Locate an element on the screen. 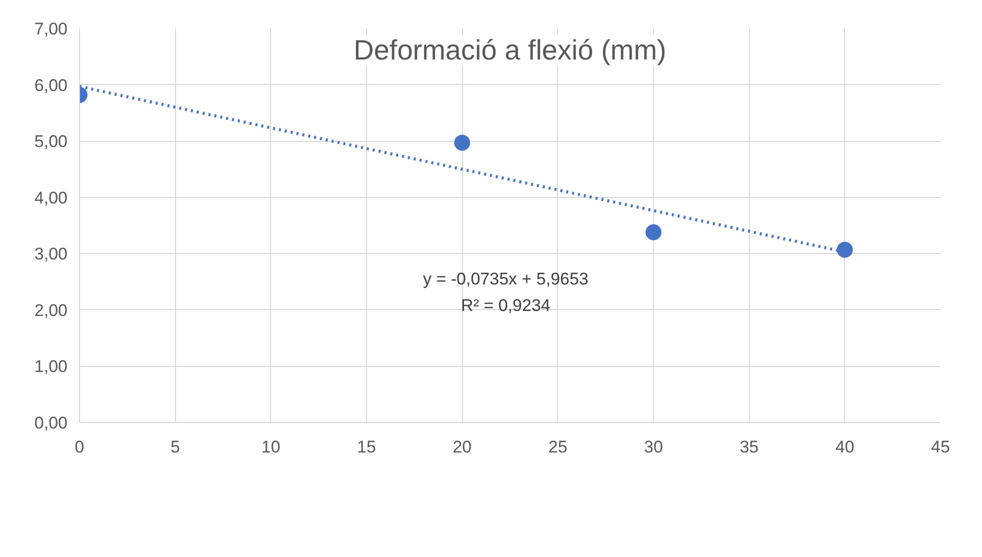 Image resolution: width=982 pixels, height=557 pixels. y-tick-label: 1,00 is located at coordinates (51, 366).